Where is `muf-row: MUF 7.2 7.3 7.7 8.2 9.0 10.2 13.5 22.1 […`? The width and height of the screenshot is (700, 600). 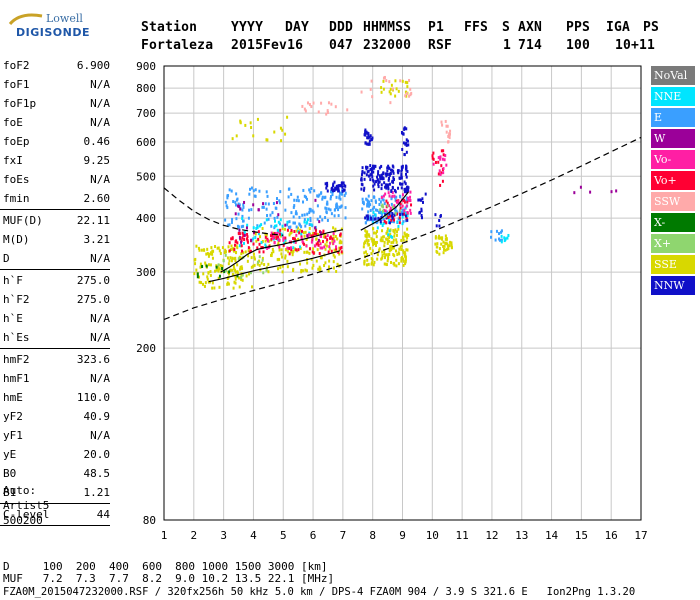 muf-row: MUF 7.2 7.3 7.7 8.2 9.0 10.2 13.5 22.1 [… is located at coordinates (169, 578).